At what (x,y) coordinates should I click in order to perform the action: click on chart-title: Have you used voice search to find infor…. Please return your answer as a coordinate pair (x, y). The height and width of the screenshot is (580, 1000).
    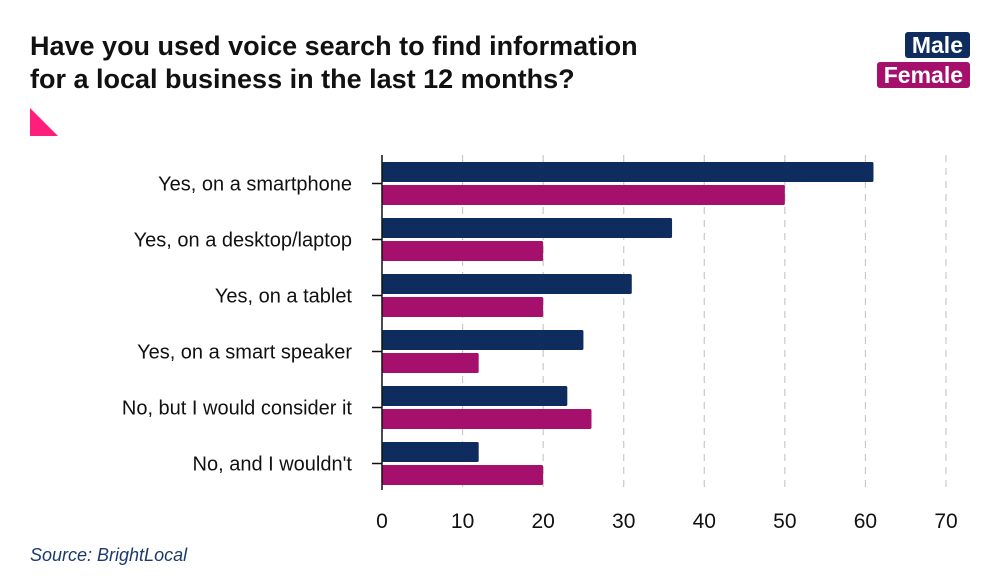
    Looking at the image, I should click on (380, 63).